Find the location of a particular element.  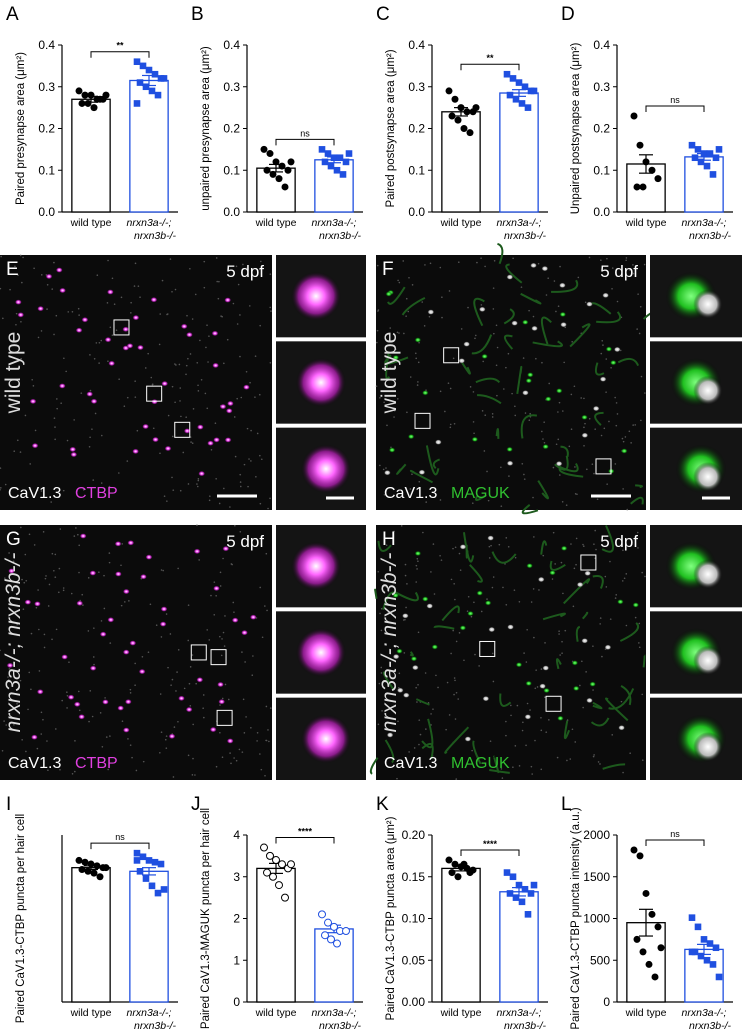

panel-label: E is located at coordinates (12, 269).